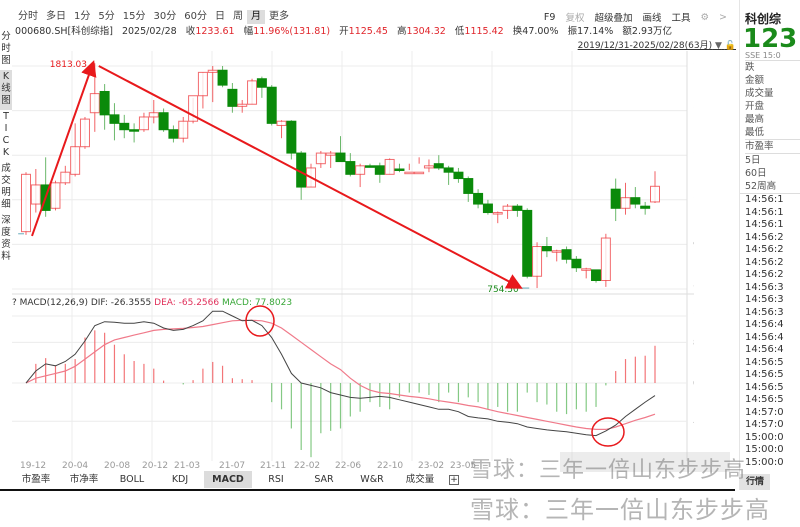  What do you see at coordinates (6, 48) in the screenshot?
I see `rail-item-0: 分时图` at bounding box center [6, 48].